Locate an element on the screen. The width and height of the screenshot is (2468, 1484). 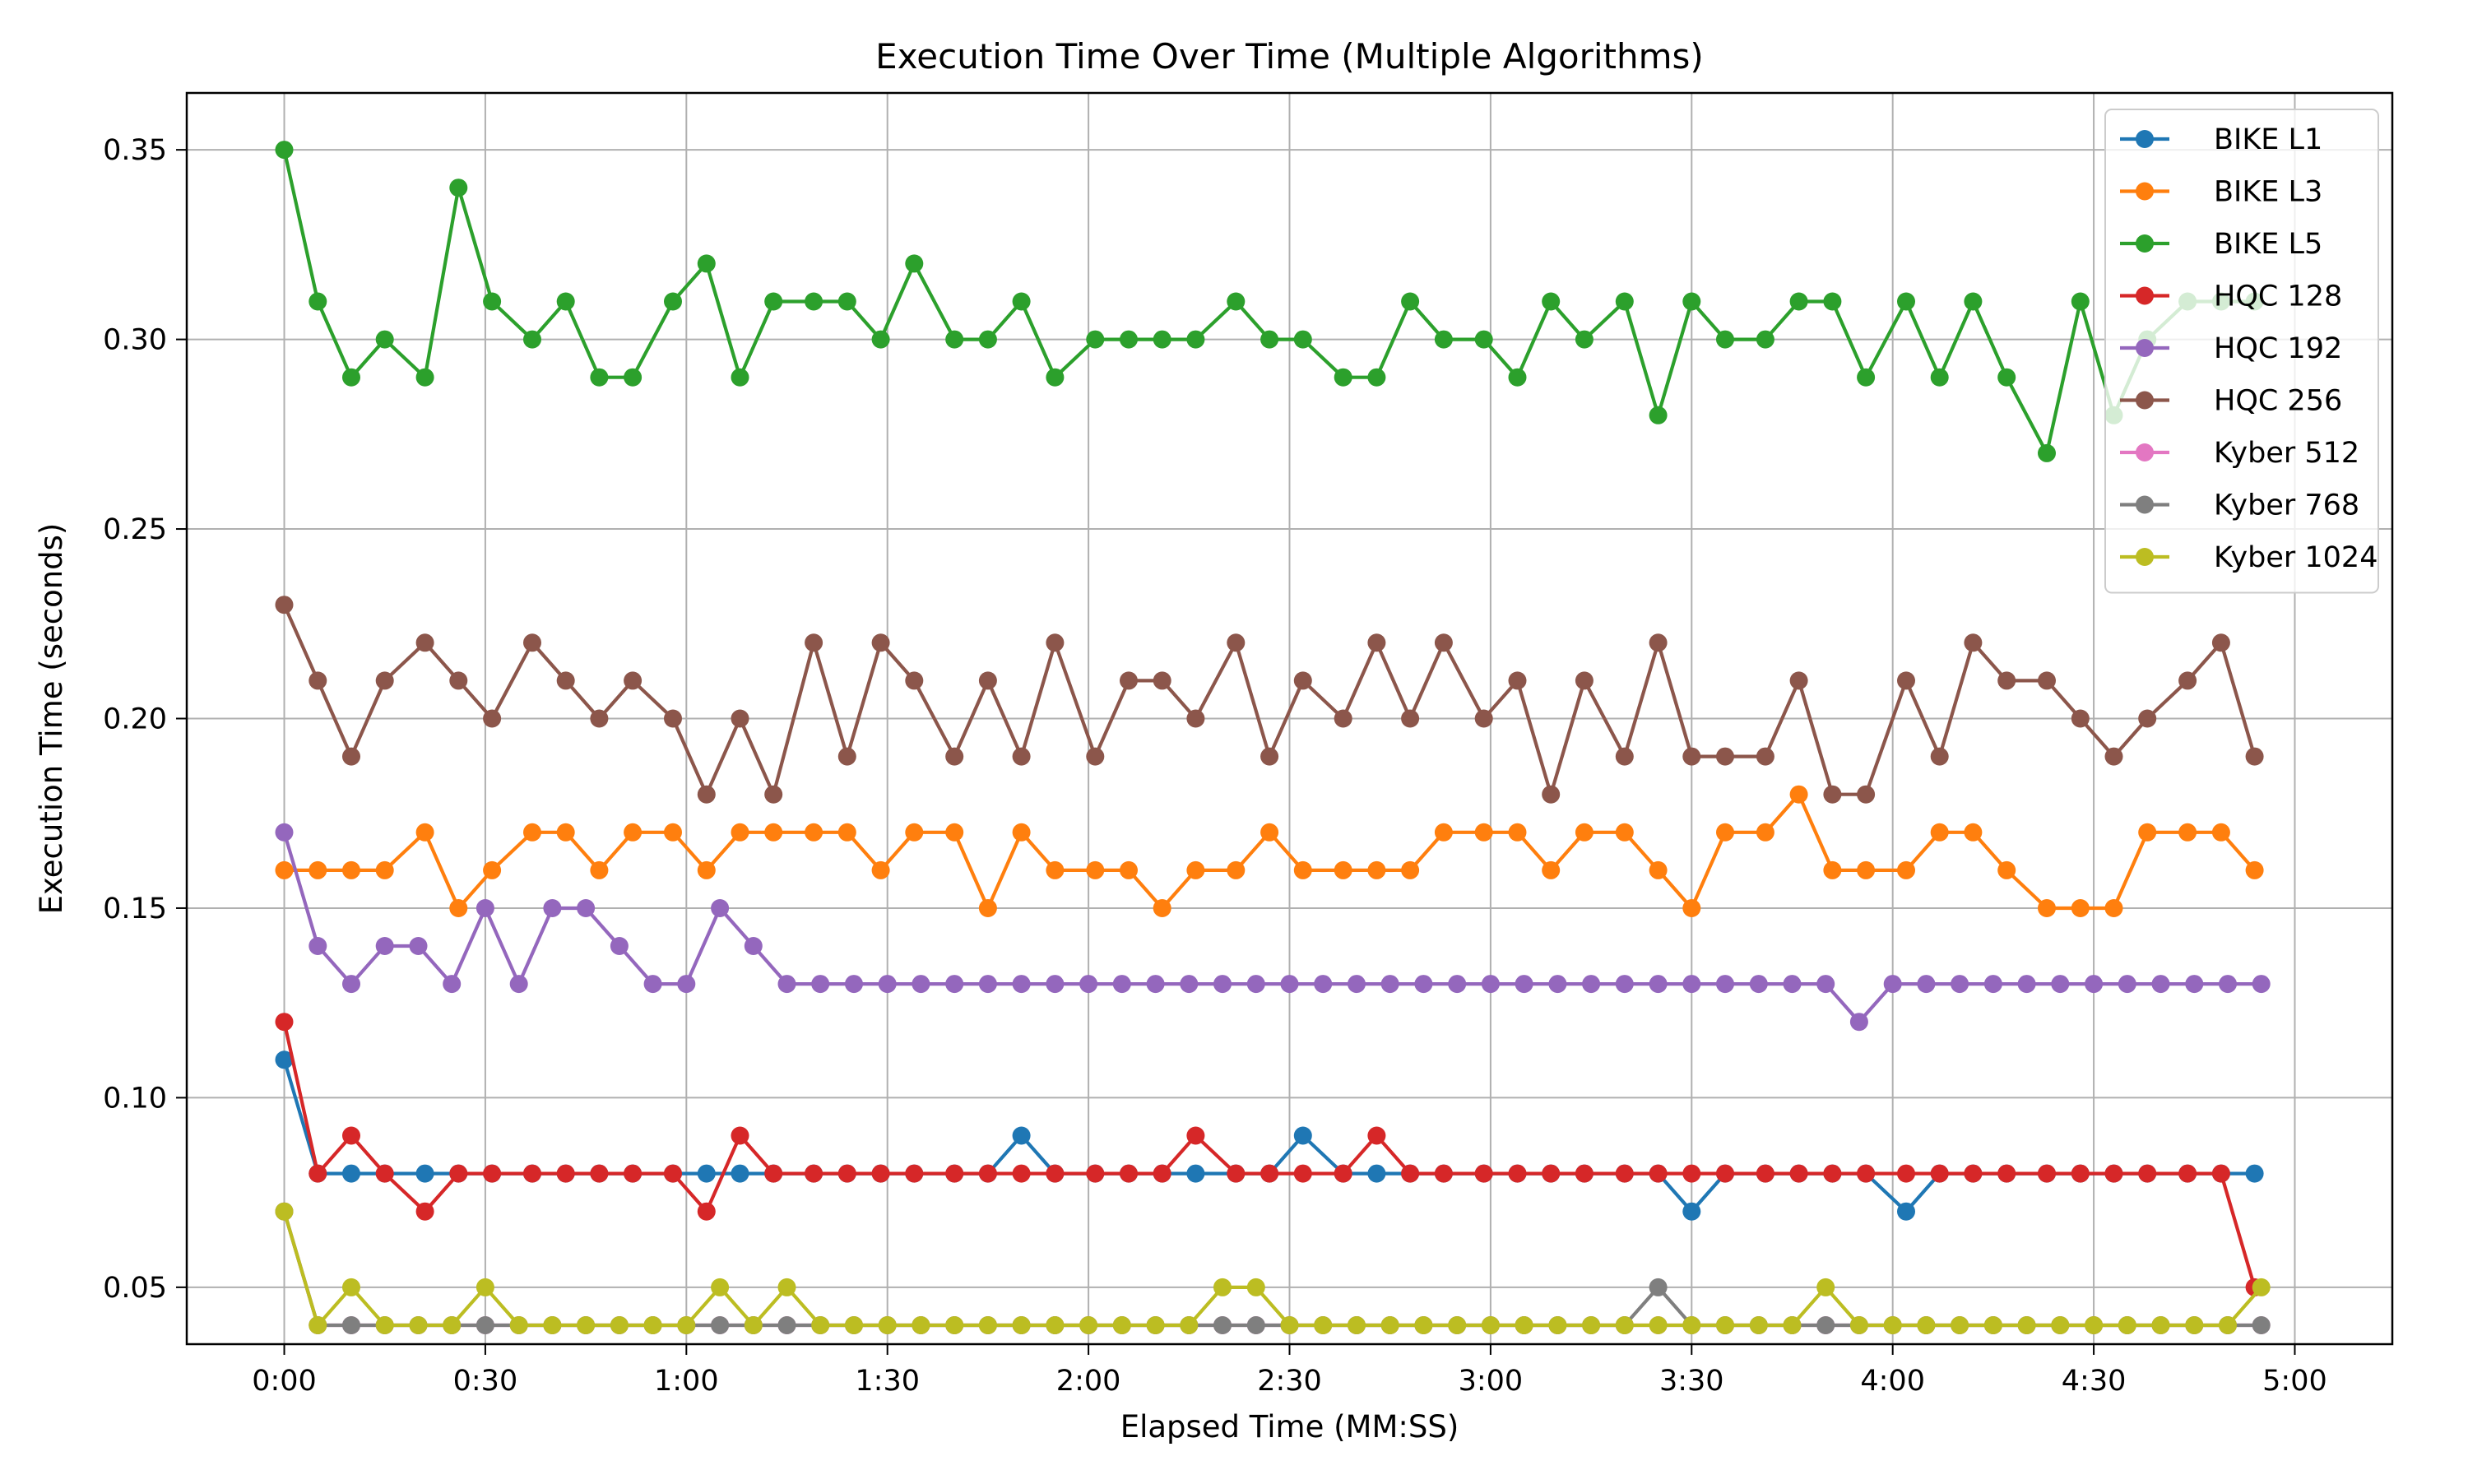
y-tick-label: 0.30 is located at coordinates (135, 340).